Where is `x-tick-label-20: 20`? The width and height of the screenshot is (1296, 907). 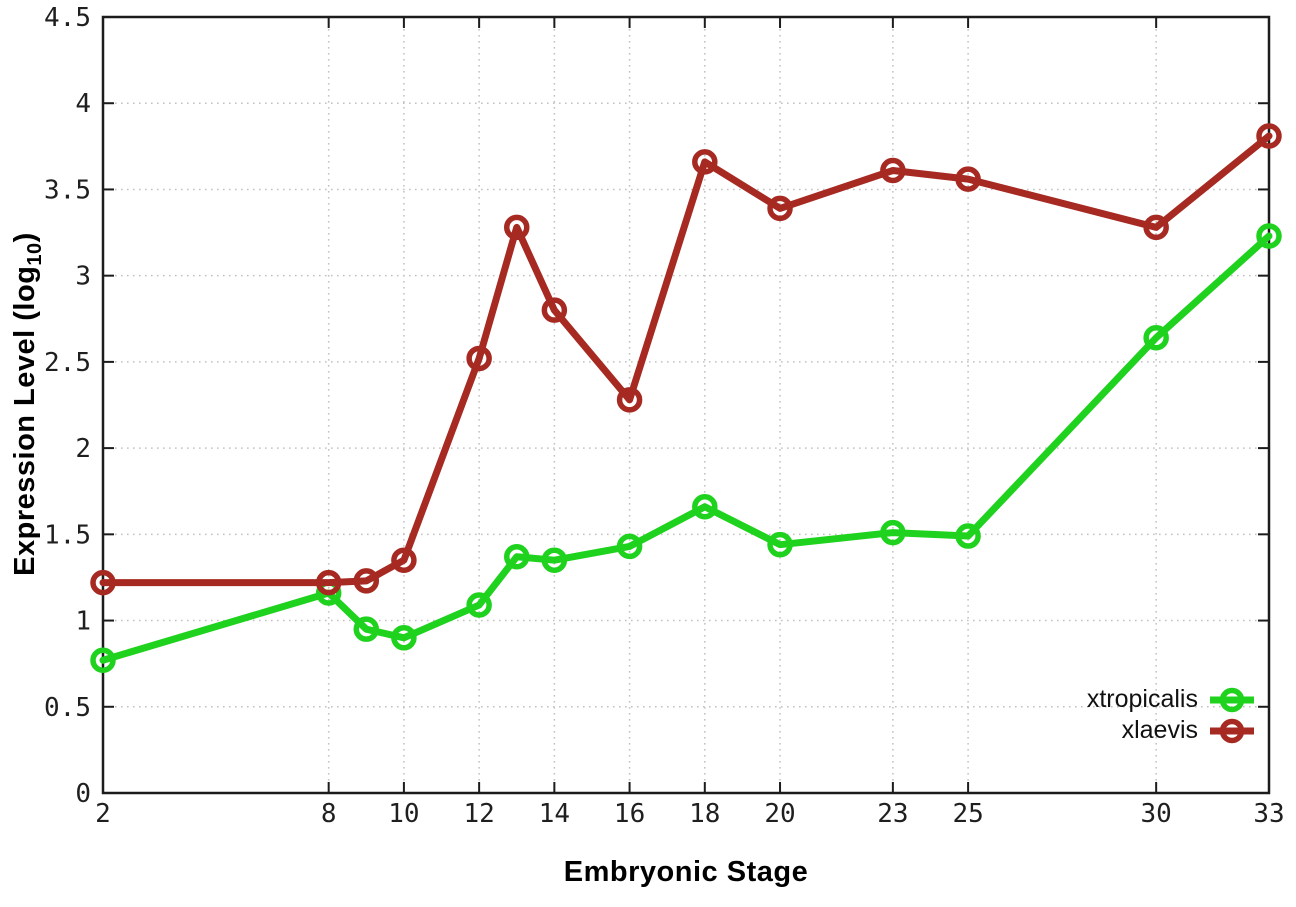 x-tick-label-20: 20 is located at coordinates (779, 814).